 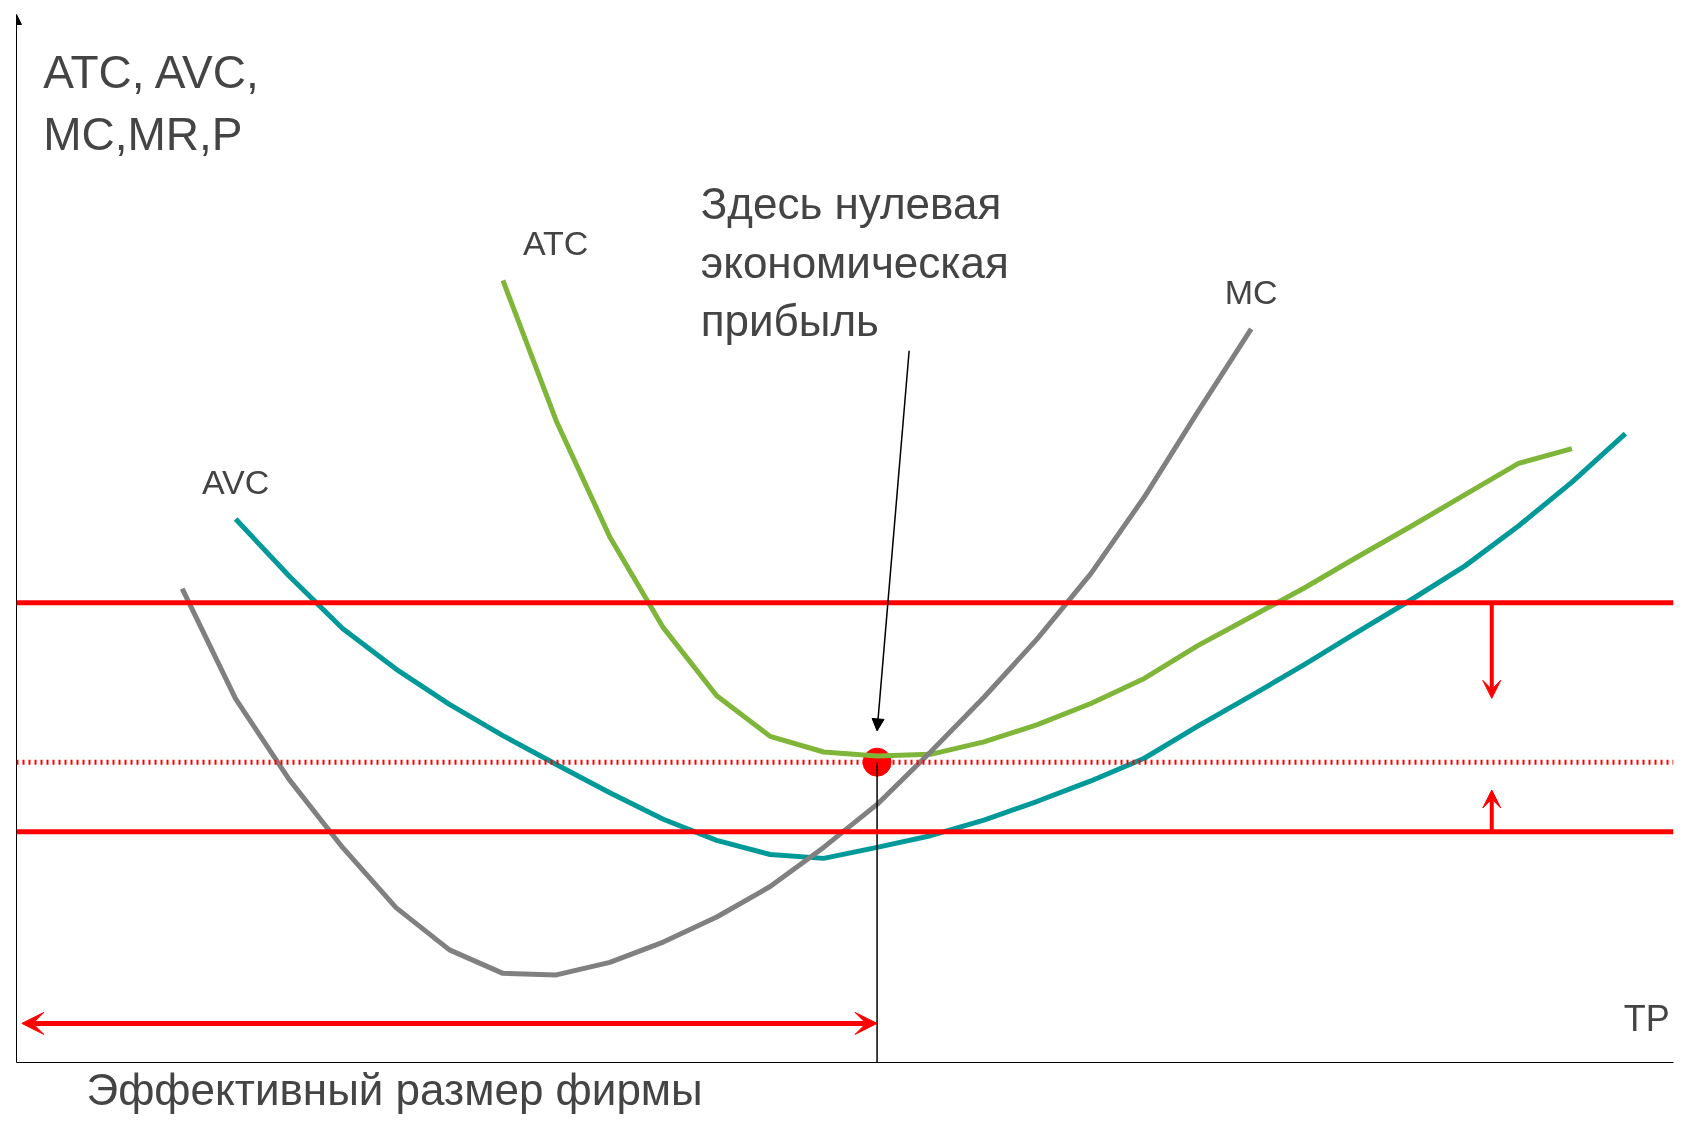 I want to click on annotation: Здесь нулевая экономическая прибыль, so click(x=854, y=262).